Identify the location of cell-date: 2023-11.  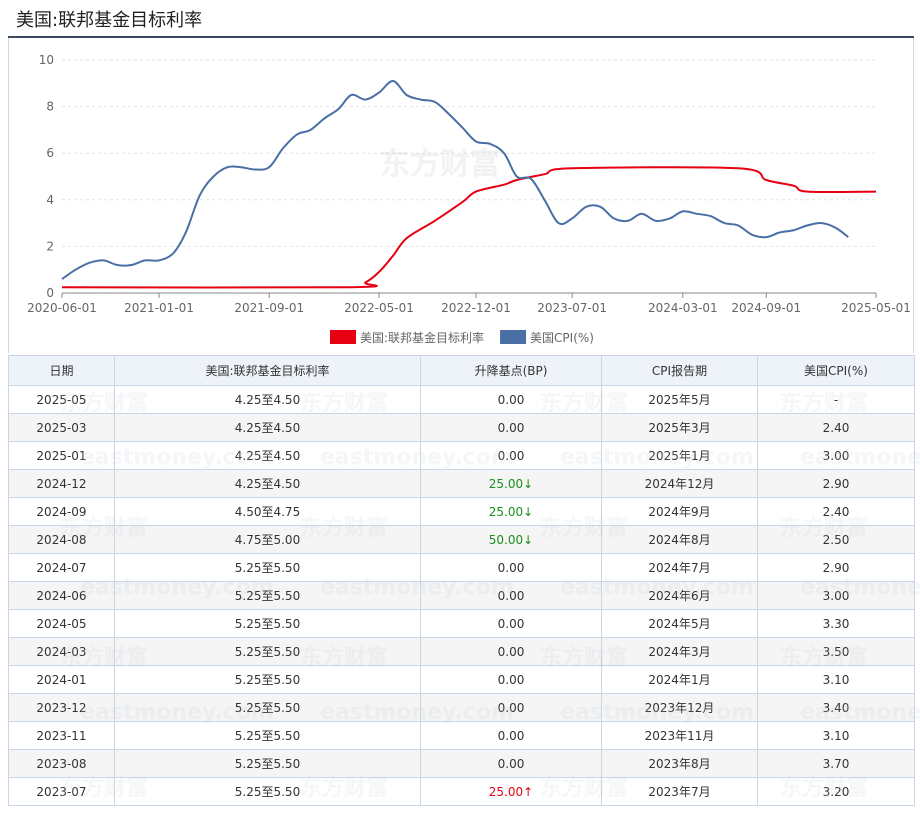
(61, 735).